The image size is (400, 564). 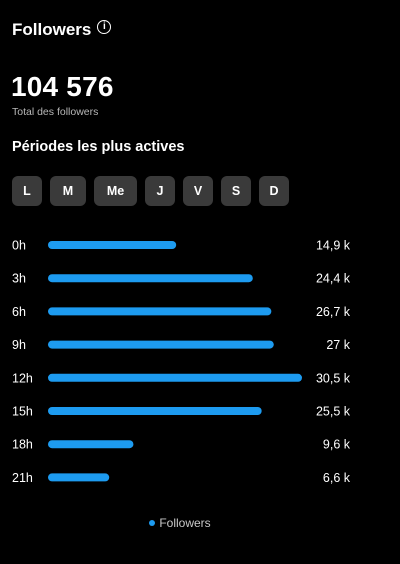 What do you see at coordinates (333, 279) in the screenshot?
I see `value-label: 24,4 k` at bounding box center [333, 279].